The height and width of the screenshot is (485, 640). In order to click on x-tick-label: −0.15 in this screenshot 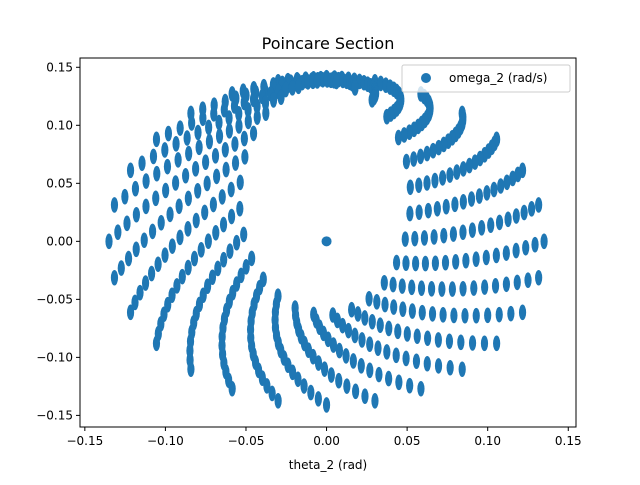, I will do `click(84, 441)`.